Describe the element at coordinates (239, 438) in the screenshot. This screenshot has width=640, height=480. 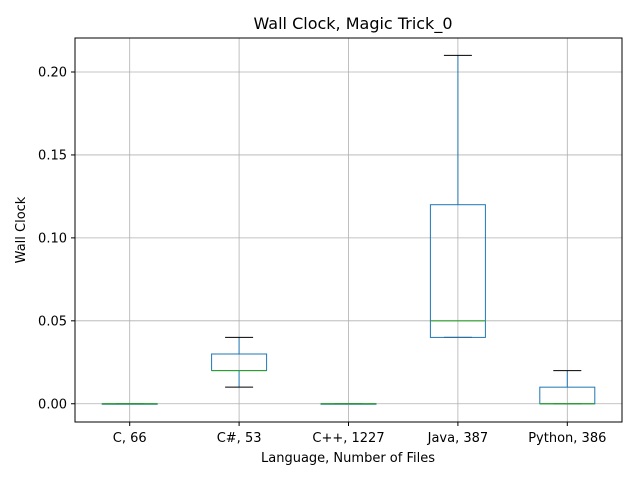
I see `x-tick-label: C#, 53` at that location.